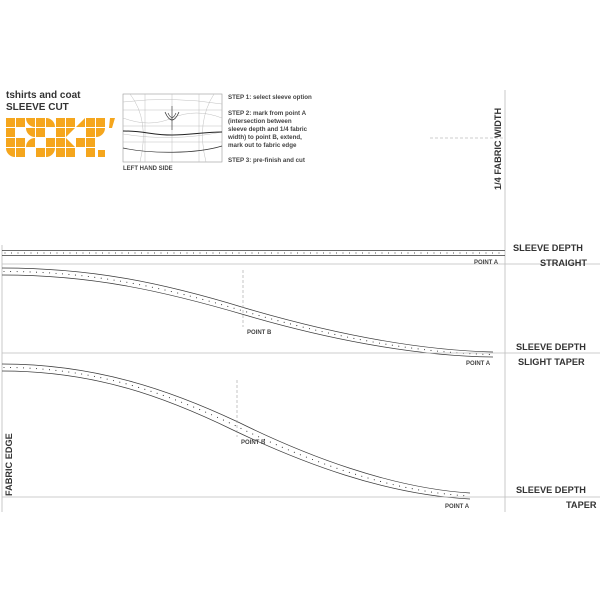 This screenshot has height=600, width=600. Describe the element at coordinates (9, 464) in the screenshot. I see `fabric-edge-label: FABRIC EDGE` at that location.